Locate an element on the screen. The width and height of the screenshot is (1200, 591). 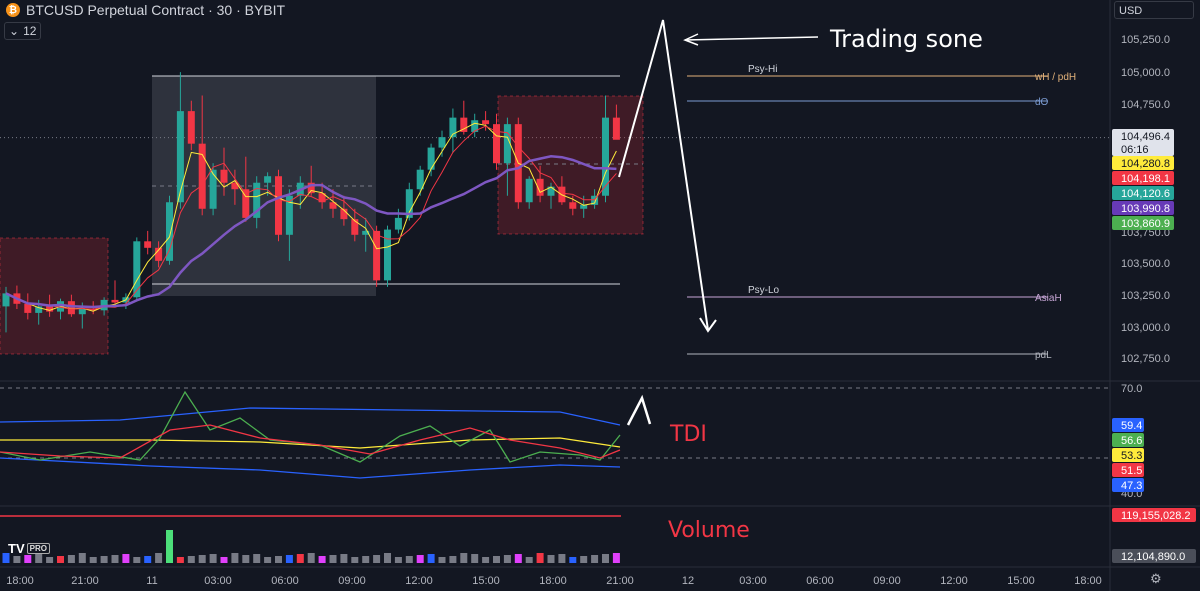
tdi-signal-line is located at coordinates (310, 441).